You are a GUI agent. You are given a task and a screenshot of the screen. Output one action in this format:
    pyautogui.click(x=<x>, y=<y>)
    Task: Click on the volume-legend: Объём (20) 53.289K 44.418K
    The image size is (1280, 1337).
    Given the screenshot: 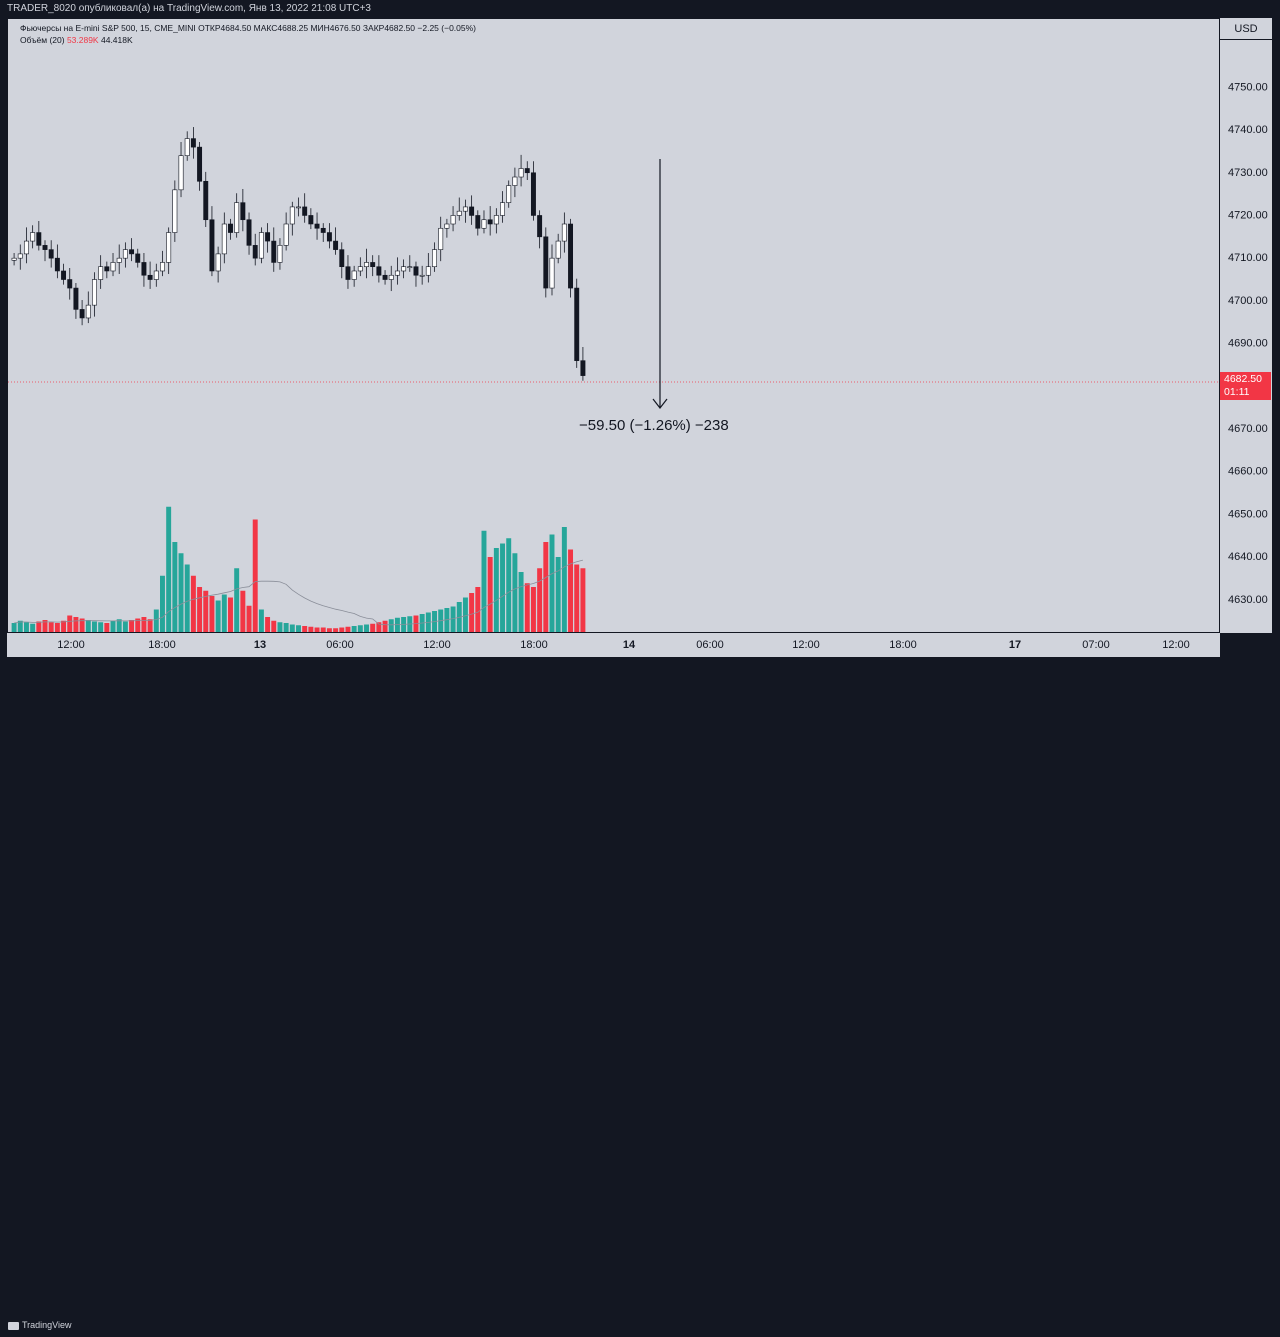 What is the action you would take?
    pyautogui.click(x=76, y=40)
    